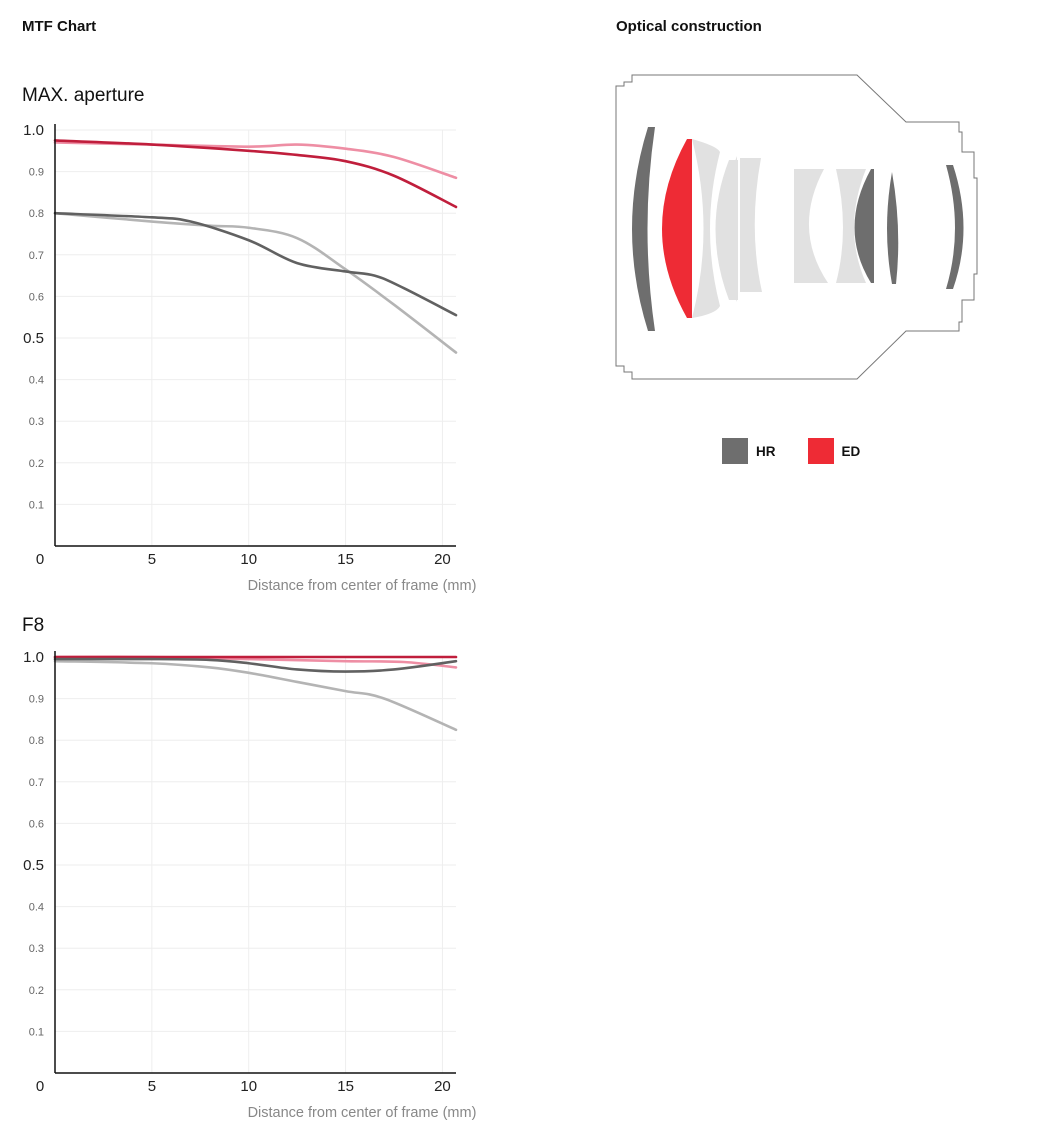 This screenshot has height=1129, width=1039. I want to click on legend-item-ed: ED, so click(834, 451).